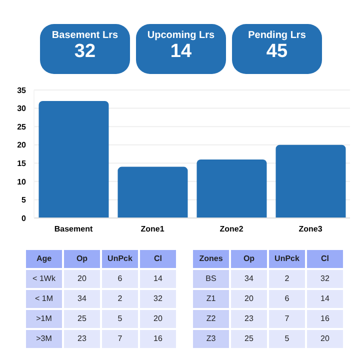  Describe the element at coordinates (232, 229) in the screenshot. I see `x-tick-label: Zone2` at that location.